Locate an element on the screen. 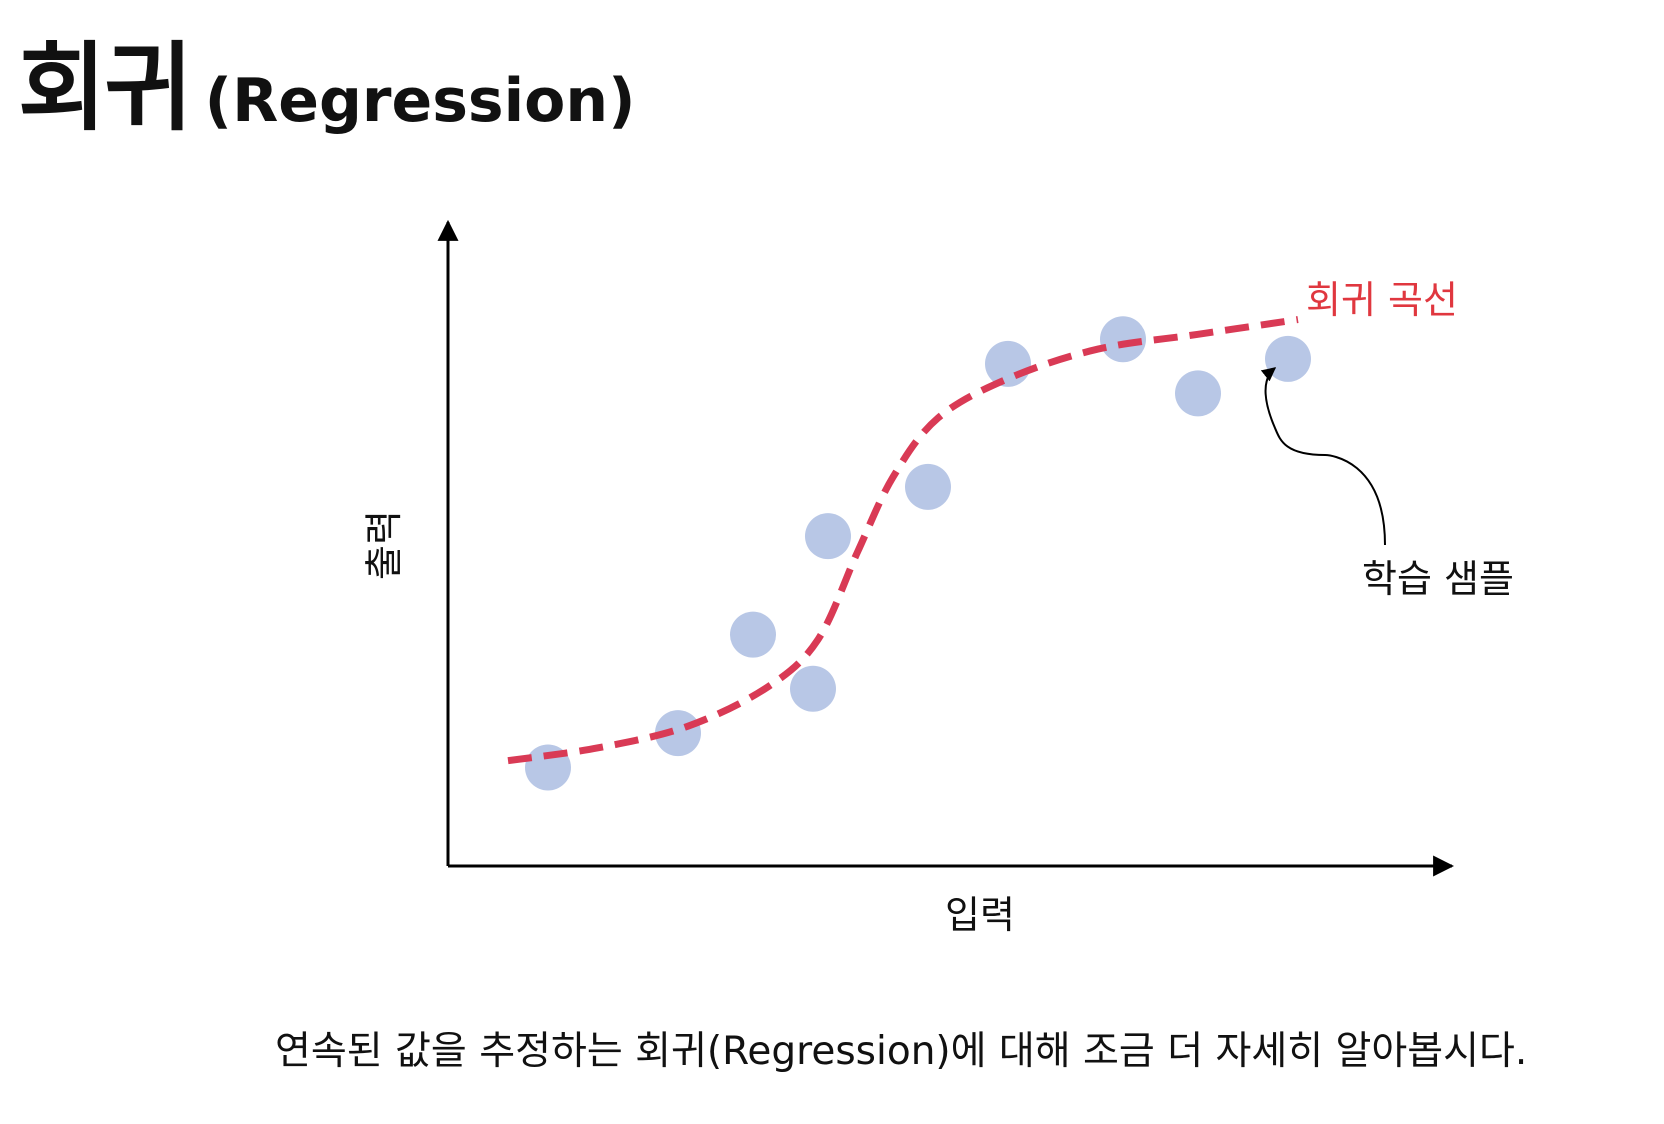 The width and height of the screenshot is (1664, 1124). curve-label: 회귀 곡선 is located at coordinates (1382, 300).